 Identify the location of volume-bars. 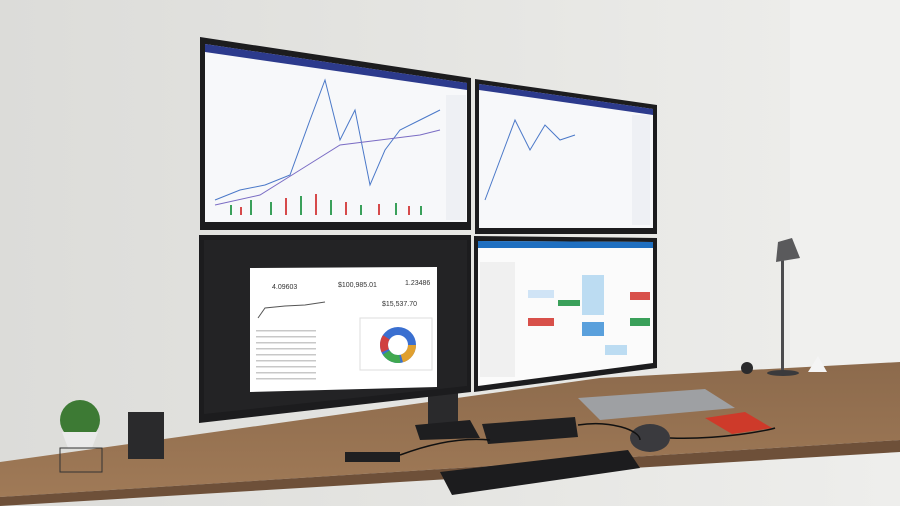
(326, 205).